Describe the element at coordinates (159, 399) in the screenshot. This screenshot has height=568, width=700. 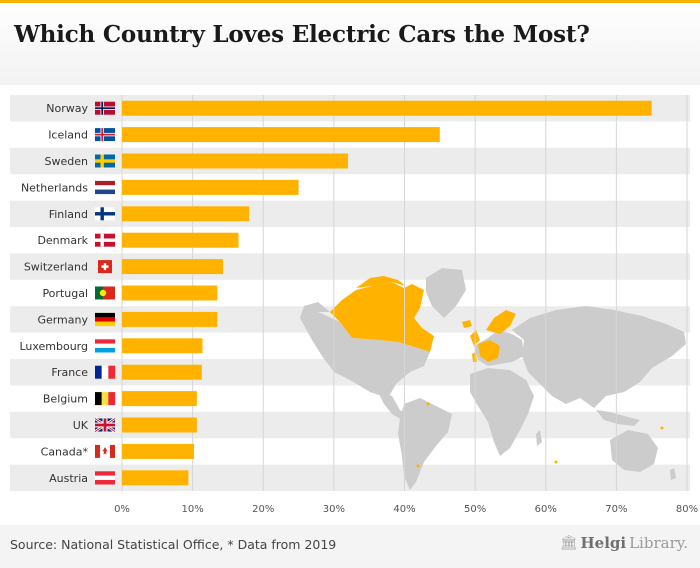
I see `bar-belgium` at that location.